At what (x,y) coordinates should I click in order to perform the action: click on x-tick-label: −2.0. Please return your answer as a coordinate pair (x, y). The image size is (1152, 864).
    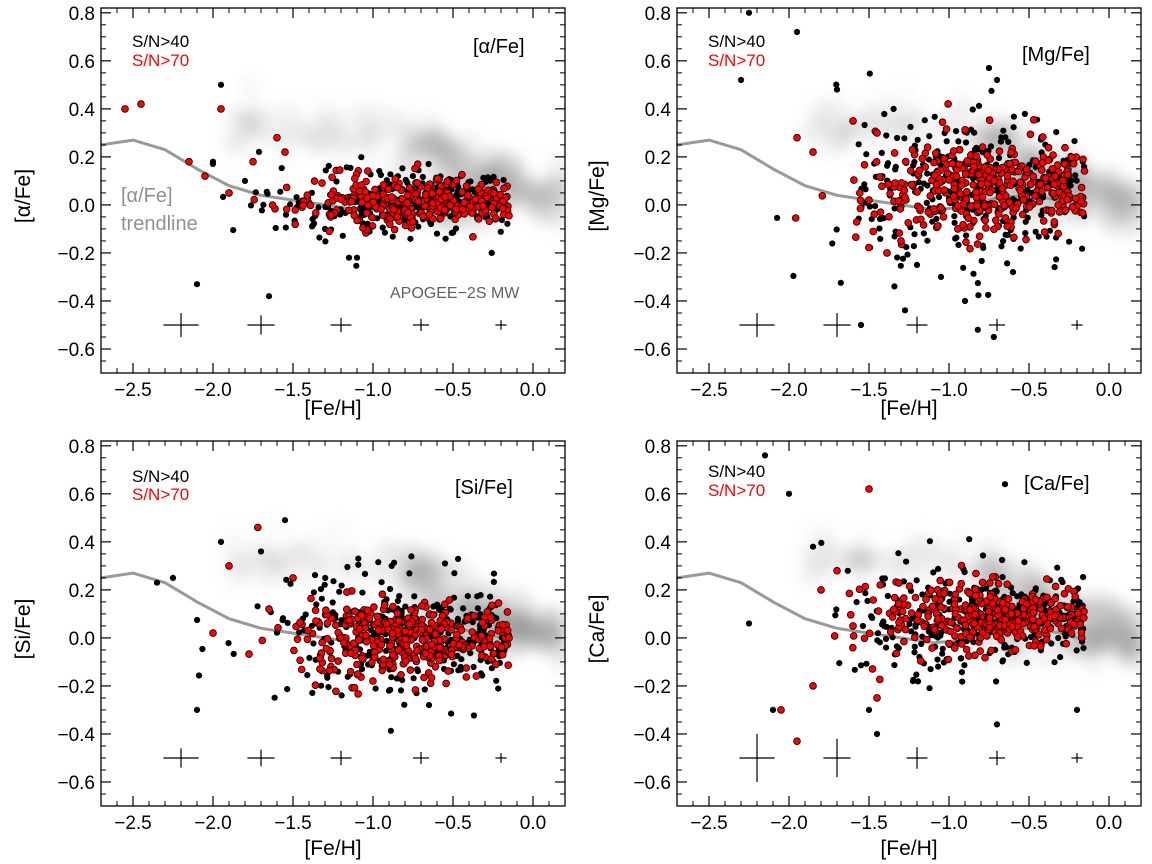
    Looking at the image, I should click on (213, 390).